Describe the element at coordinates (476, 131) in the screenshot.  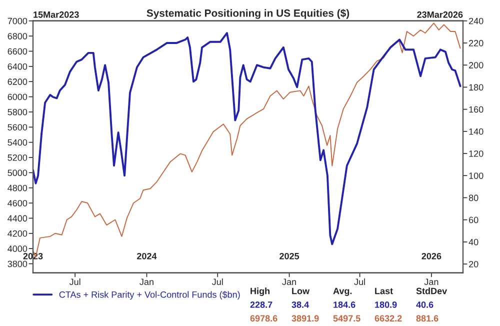
I see `y2-tick-label: 140` at that location.